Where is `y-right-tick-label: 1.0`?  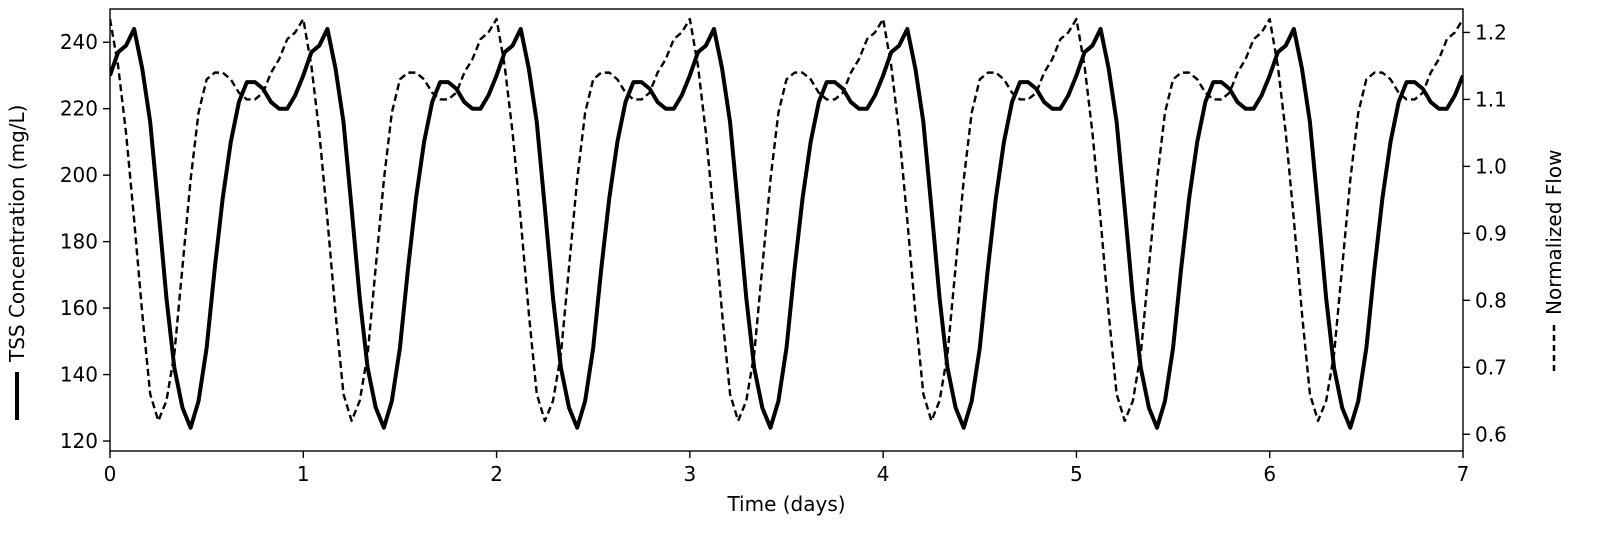 y-right-tick-label: 1.0 is located at coordinates (1491, 166).